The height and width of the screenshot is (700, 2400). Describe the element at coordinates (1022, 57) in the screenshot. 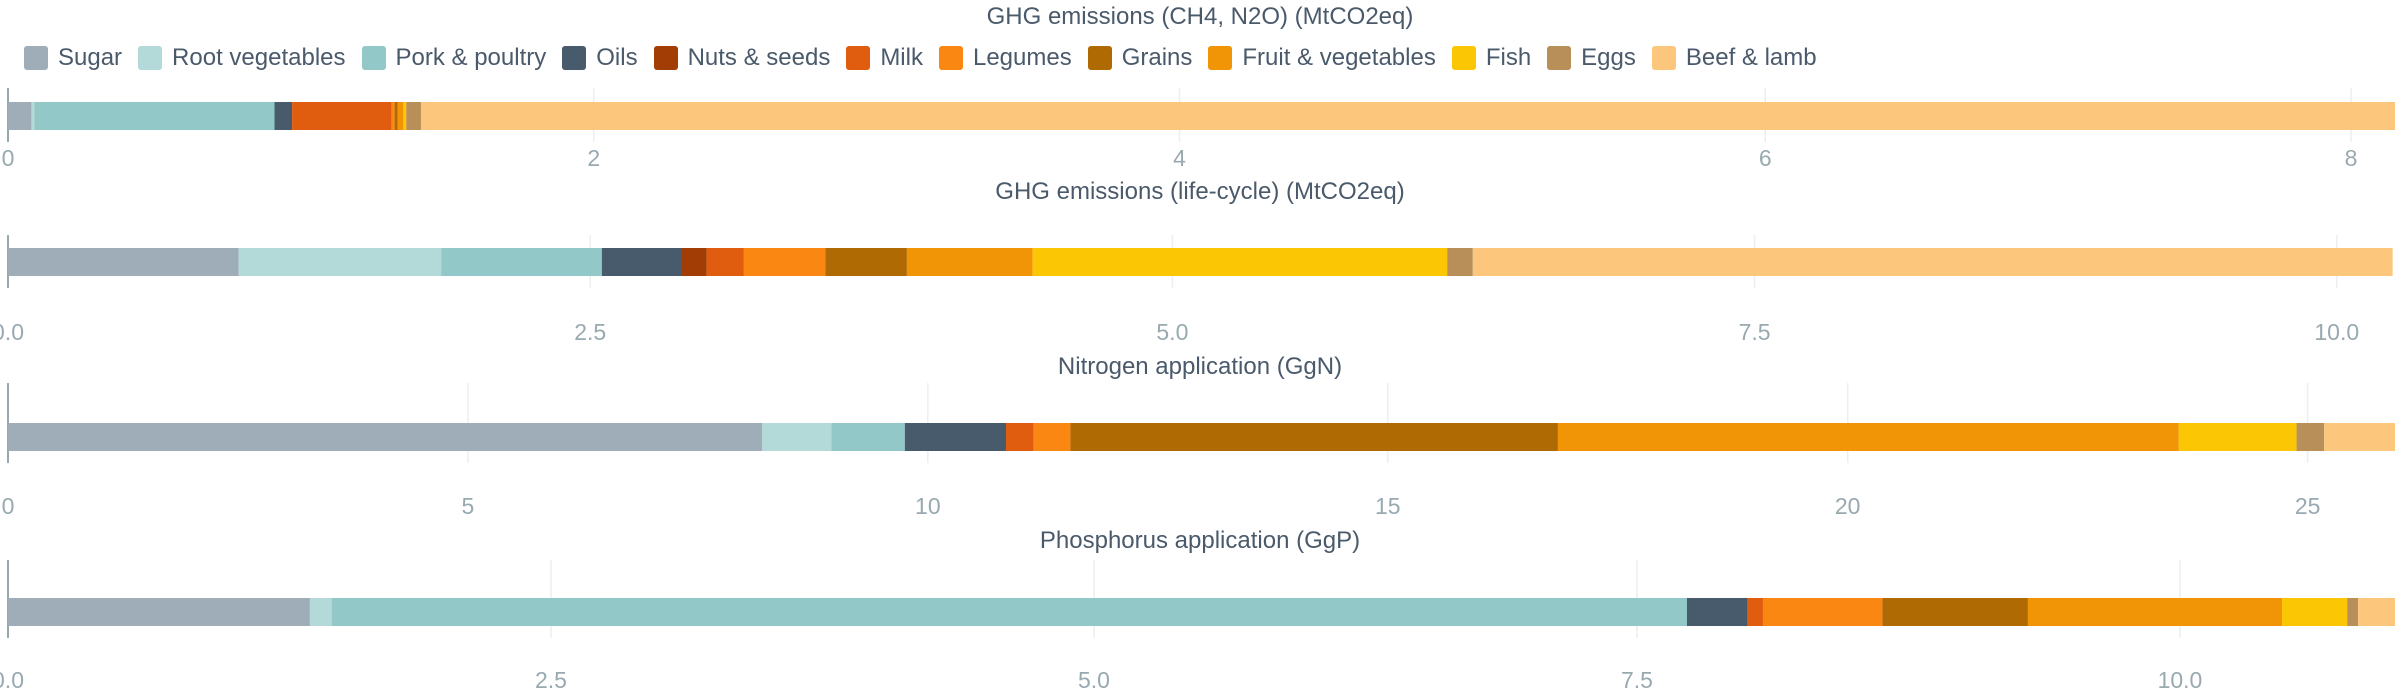

I see `legend-label: Legumes` at that location.